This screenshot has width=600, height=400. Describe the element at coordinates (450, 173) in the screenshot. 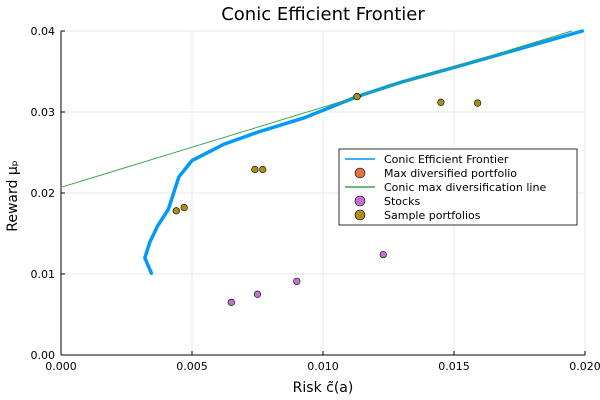

I see `max-diversified-portfolio-legend-label: Max diversified portfolio` at that location.